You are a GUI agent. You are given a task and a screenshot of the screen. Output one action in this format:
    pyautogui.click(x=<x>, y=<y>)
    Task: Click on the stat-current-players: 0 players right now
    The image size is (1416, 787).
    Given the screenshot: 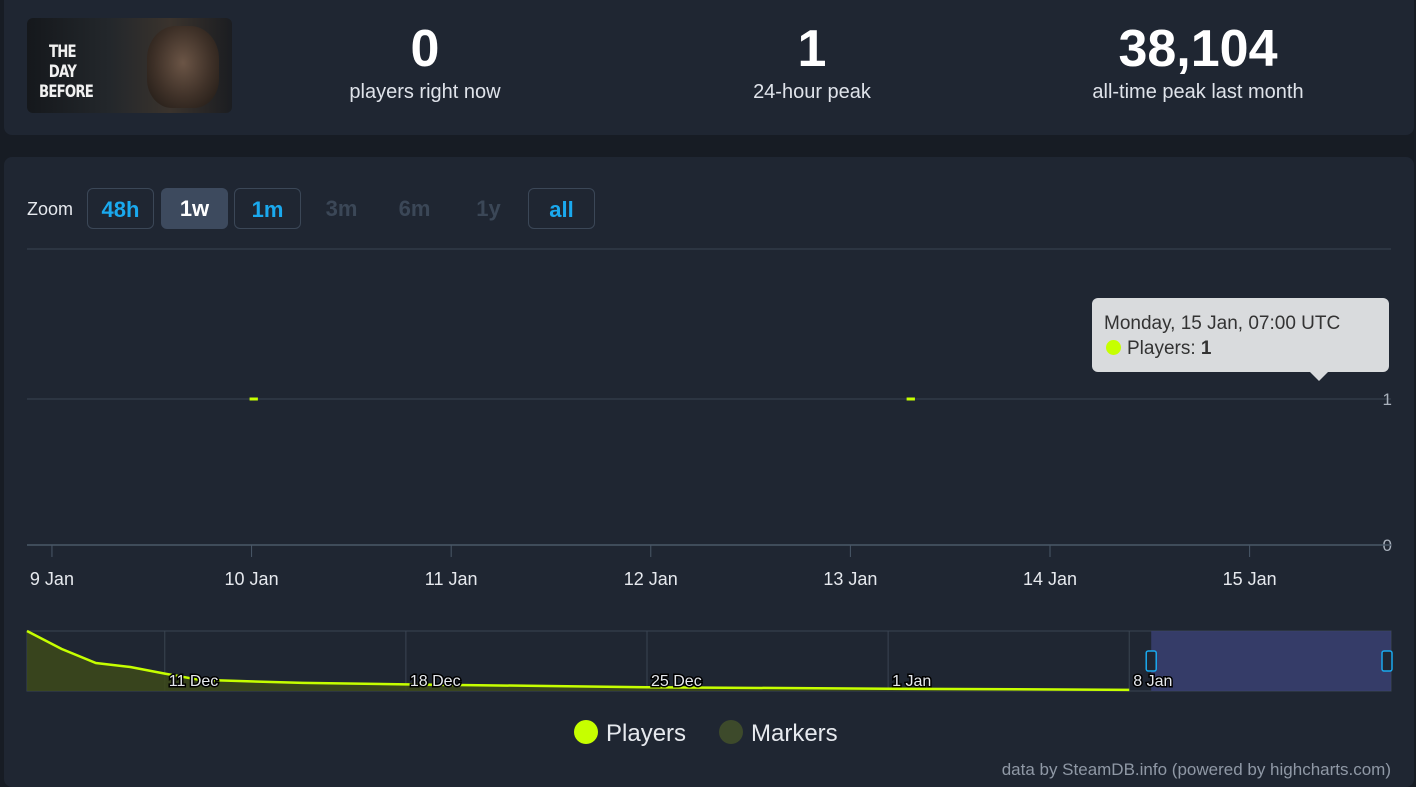 What is the action you would take?
    pyautogui.click(x=425, y=61)
    